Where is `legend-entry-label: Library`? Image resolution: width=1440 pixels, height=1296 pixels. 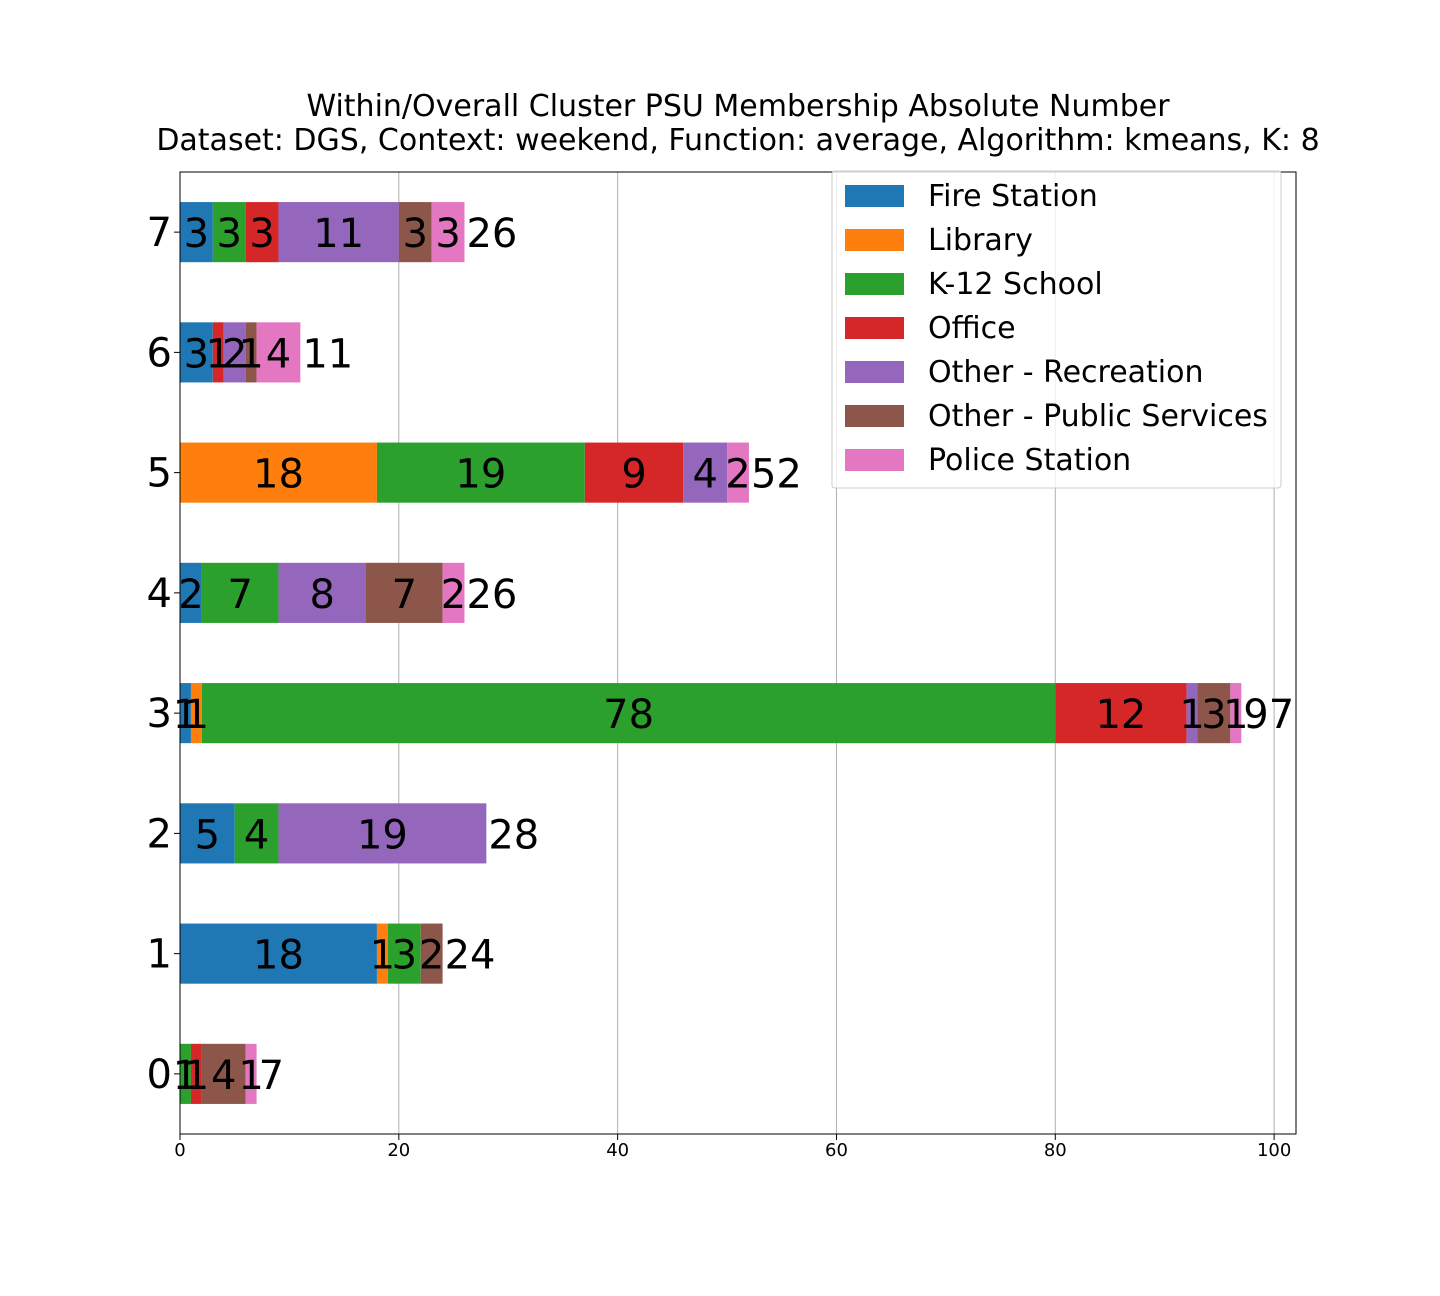 legend-entry-label: Library is located at coordinates (980, 240).